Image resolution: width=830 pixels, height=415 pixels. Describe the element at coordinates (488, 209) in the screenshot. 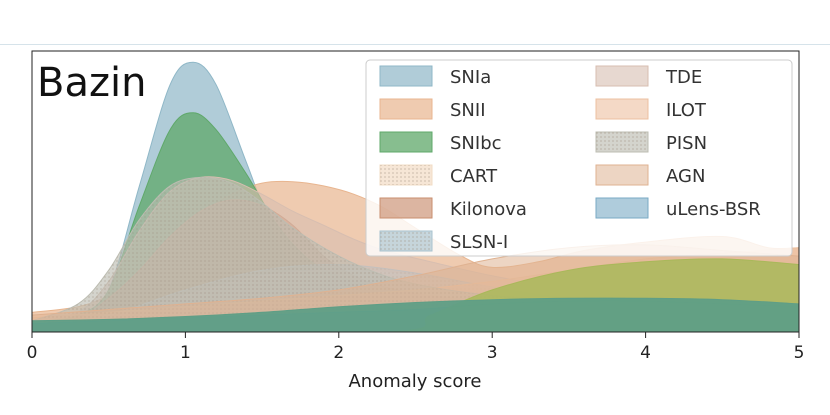

I see `legend-label-kilonova: Kilonova` at that location.